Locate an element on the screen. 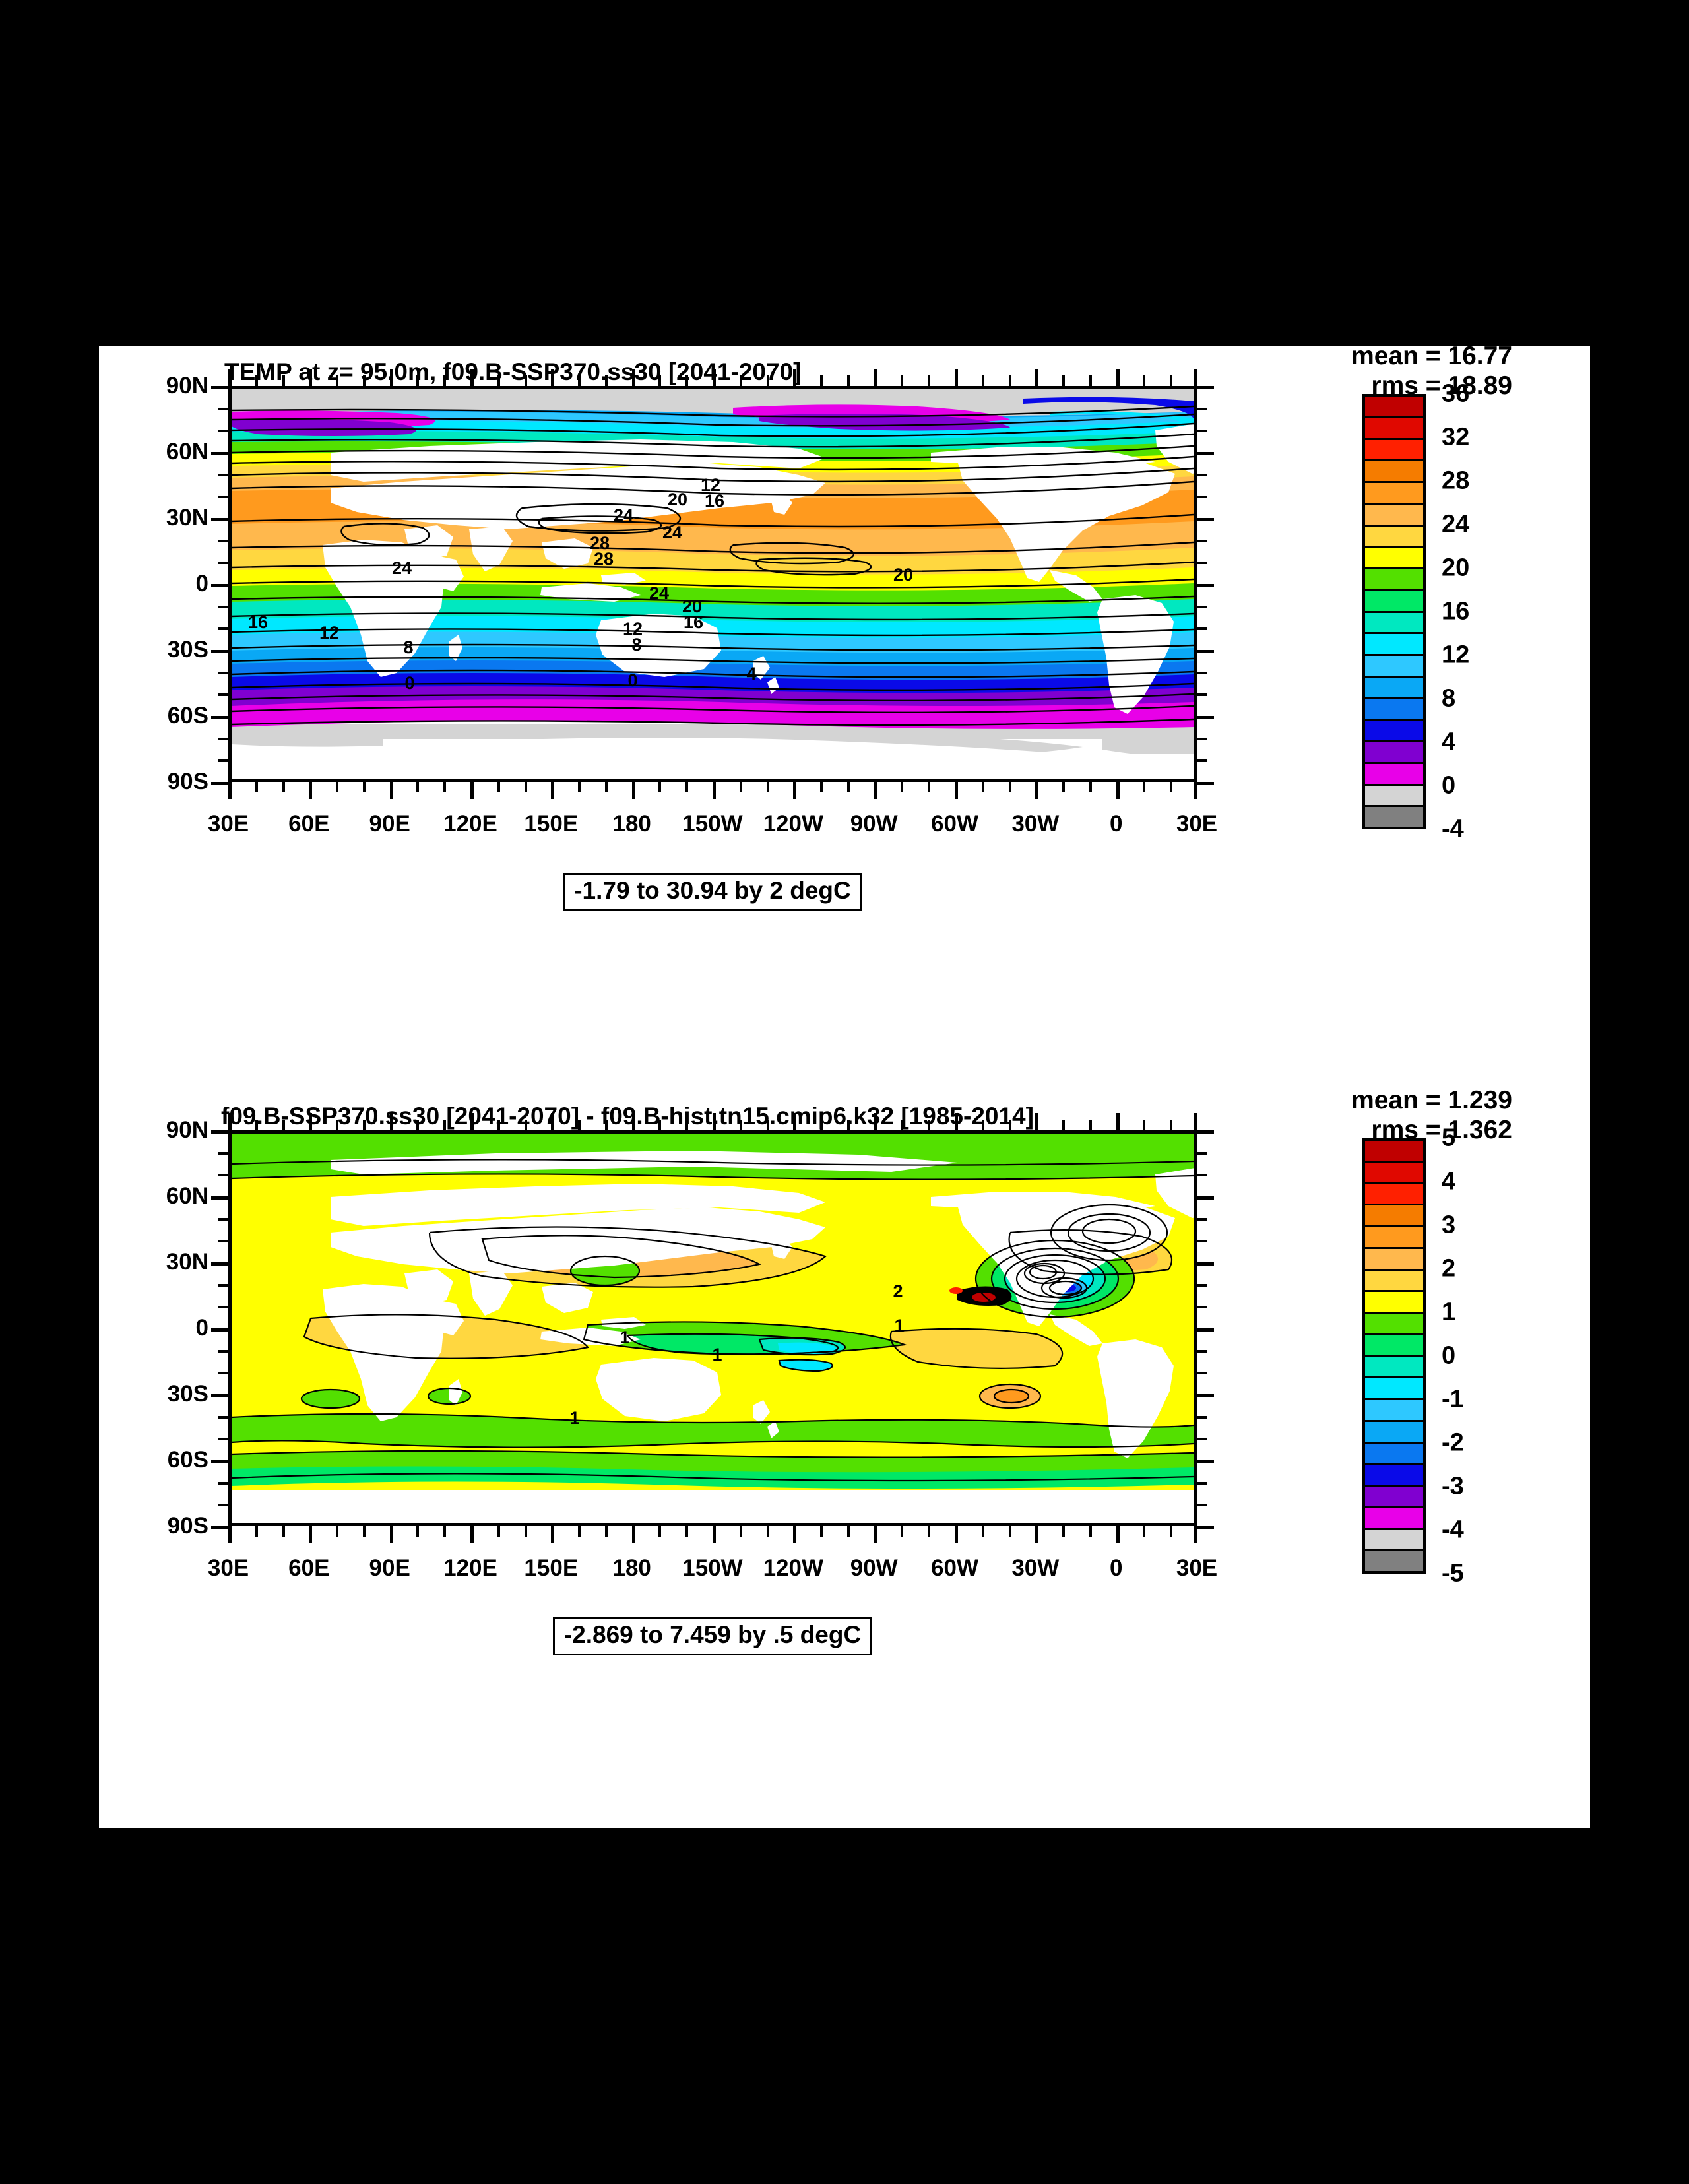 Image resolution: width=1689 pixels, height=2184 pixels. mean-label-top: mean = 16.77 is located at coordinates (1431, 356).